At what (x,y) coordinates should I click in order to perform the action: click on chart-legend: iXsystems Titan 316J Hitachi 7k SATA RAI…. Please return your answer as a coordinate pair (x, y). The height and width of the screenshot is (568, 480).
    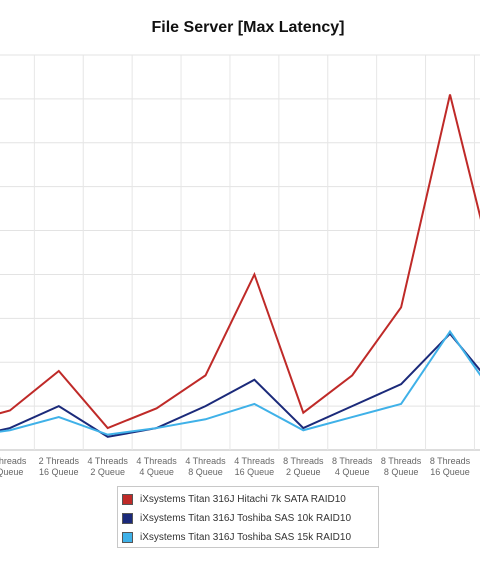
    Looking at the image, I should click on (248, 517).